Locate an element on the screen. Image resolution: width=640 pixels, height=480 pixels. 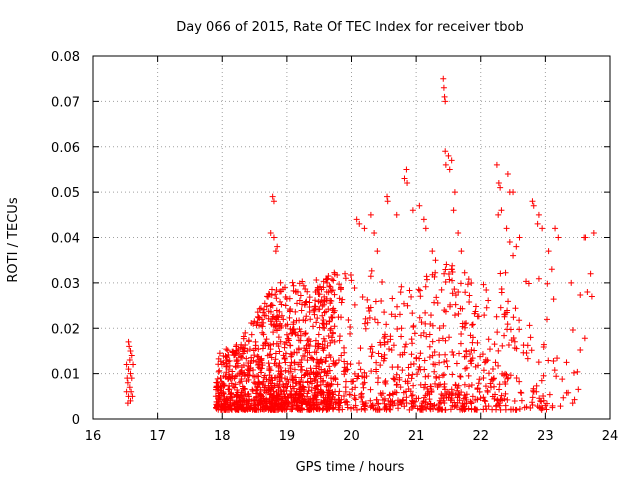
y-tick-label: 0.04 is located at coordinates (65, 239).